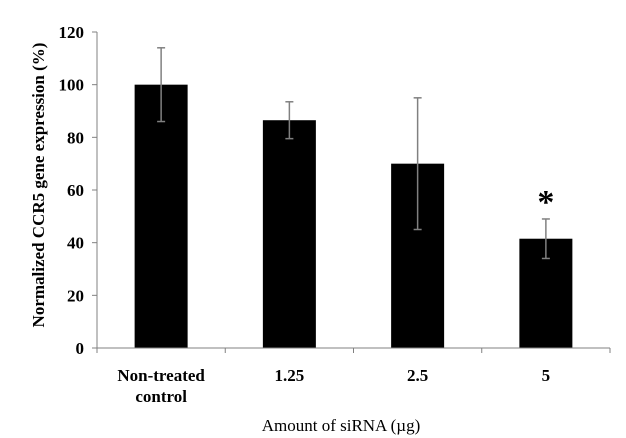 Image resolution: width=626 pixels, height=438 pixels. I want to click on y-axis: 0 20 40 60 80 100 120, so click(78, 190).